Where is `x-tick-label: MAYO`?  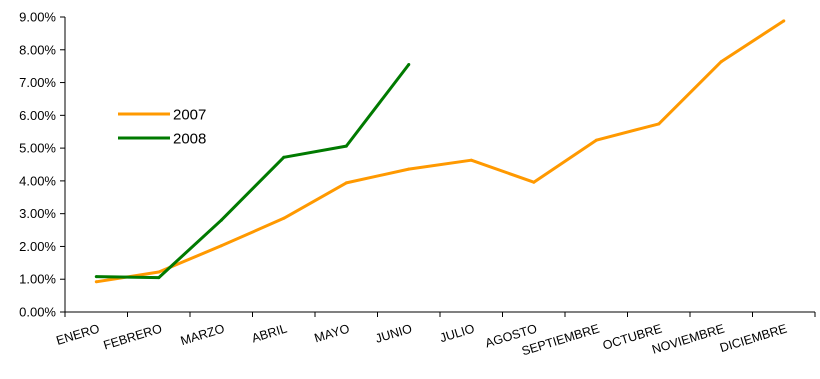 x-tick-label: MAYO is located at coordinates (332, 333).